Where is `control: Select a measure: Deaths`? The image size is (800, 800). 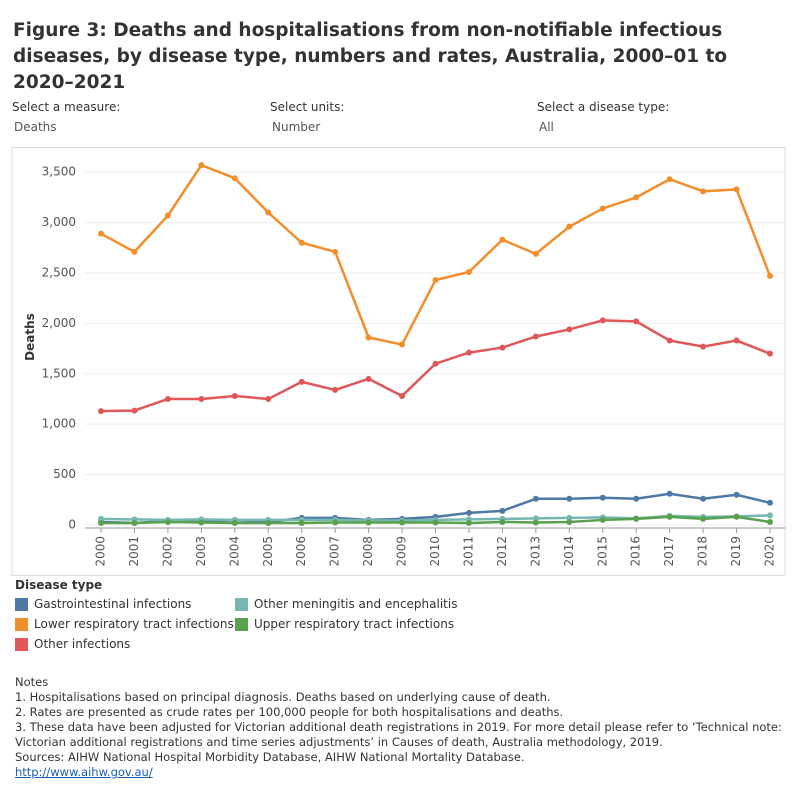
control: Select a measure: Deaths is located at coordinates (66, 117).